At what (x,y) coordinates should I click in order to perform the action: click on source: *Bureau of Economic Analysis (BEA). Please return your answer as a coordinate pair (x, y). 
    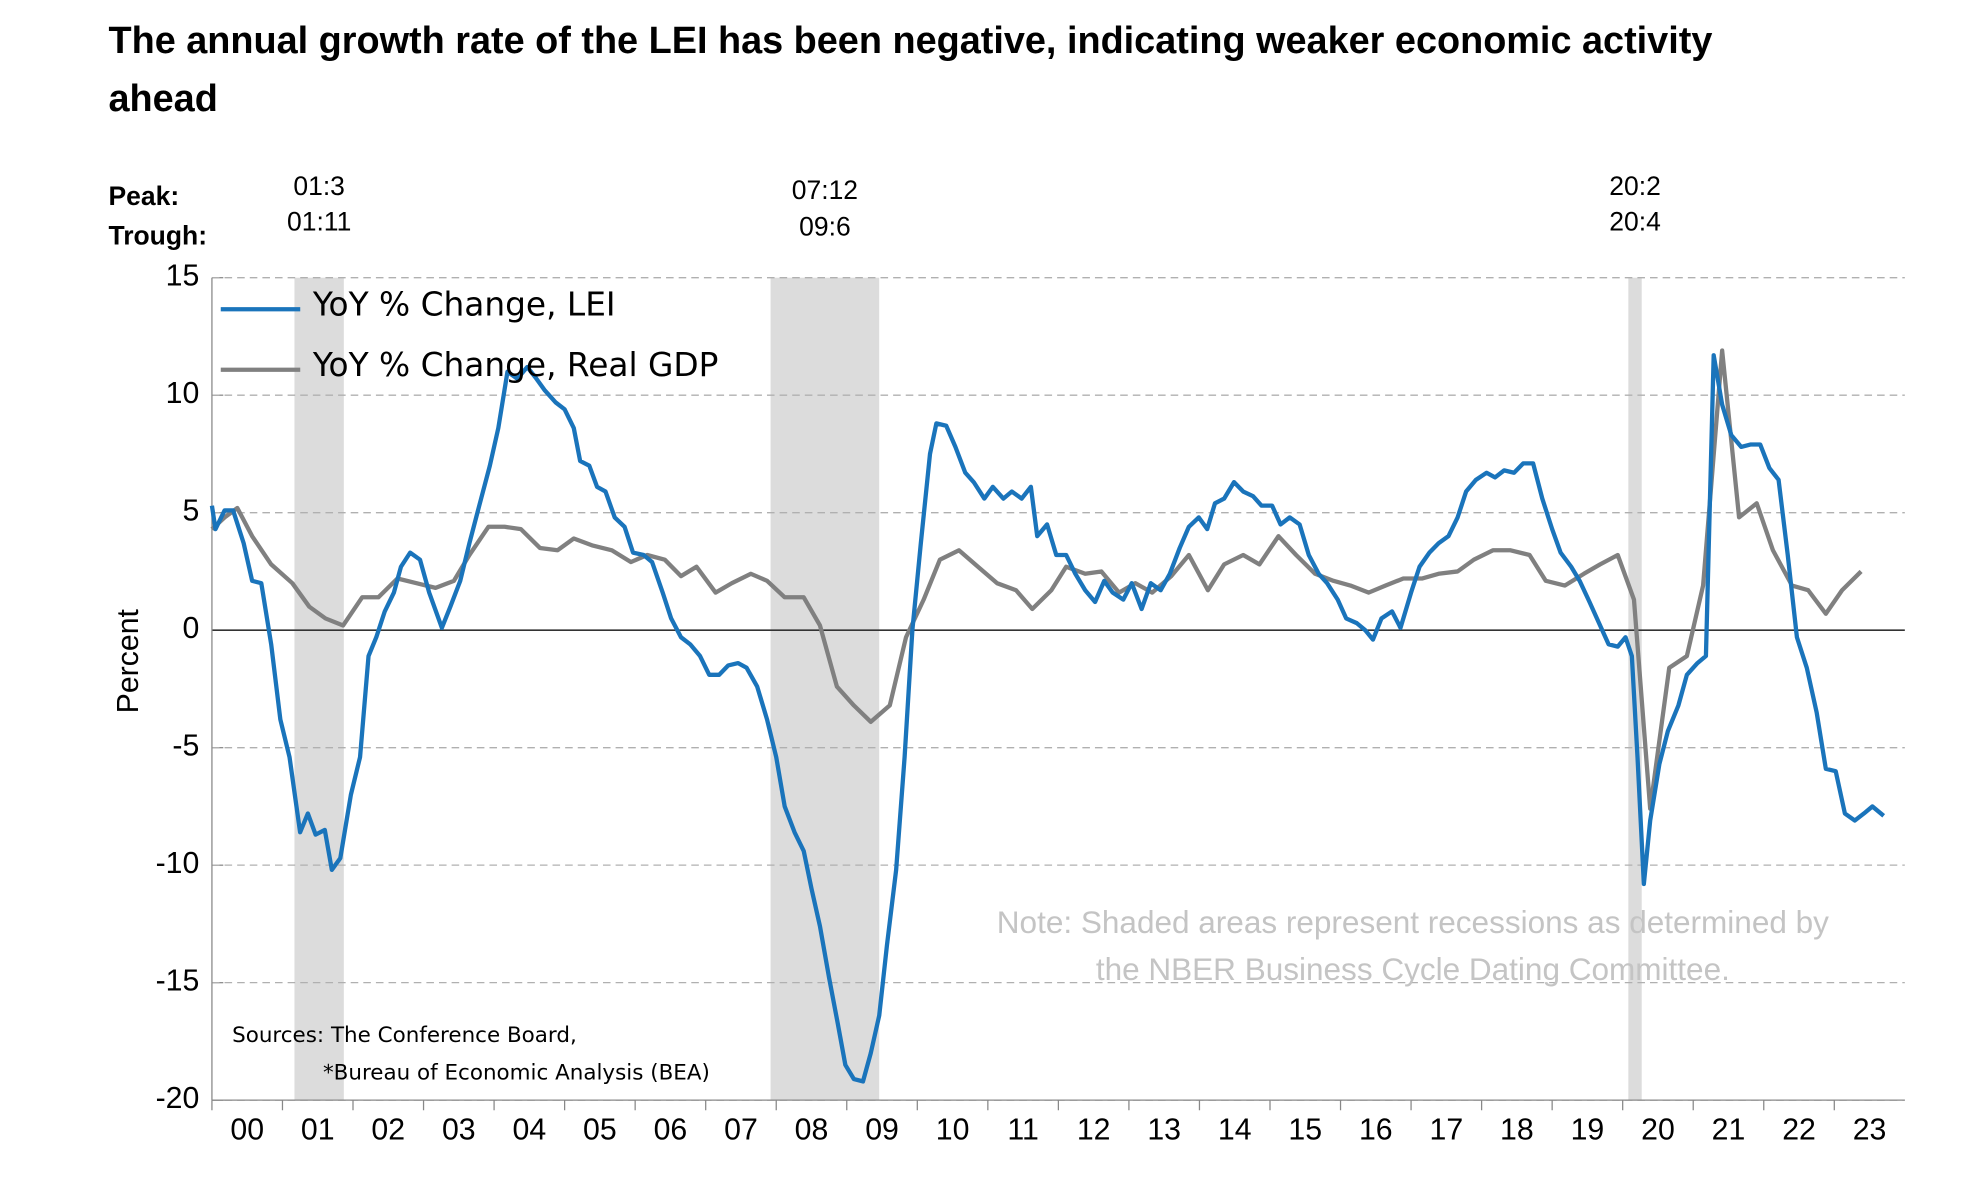
    Looking at the image, I should click on (516, 1073).